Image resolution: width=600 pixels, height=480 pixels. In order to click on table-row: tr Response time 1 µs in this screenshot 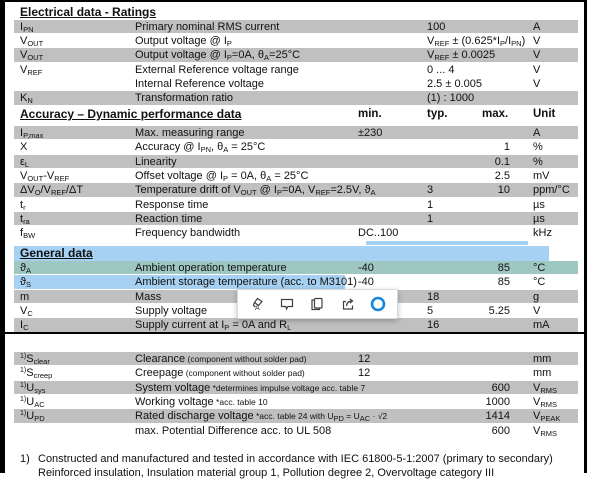, I will do `click(296, 205)`.